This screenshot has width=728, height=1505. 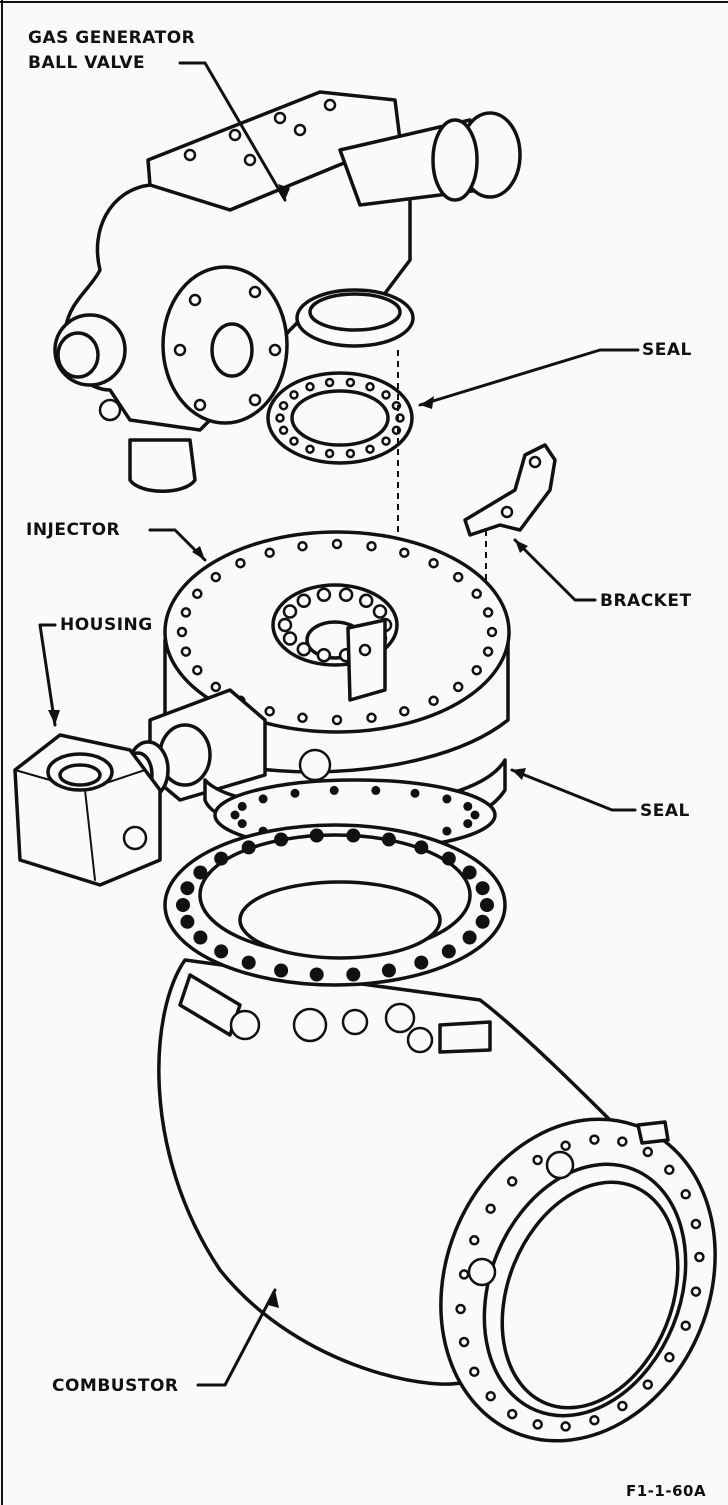 What do you see at coordinates (667, 350) in the screenshot?
I see `label-seal-top: SEAL` at bounding box center [667, 350].